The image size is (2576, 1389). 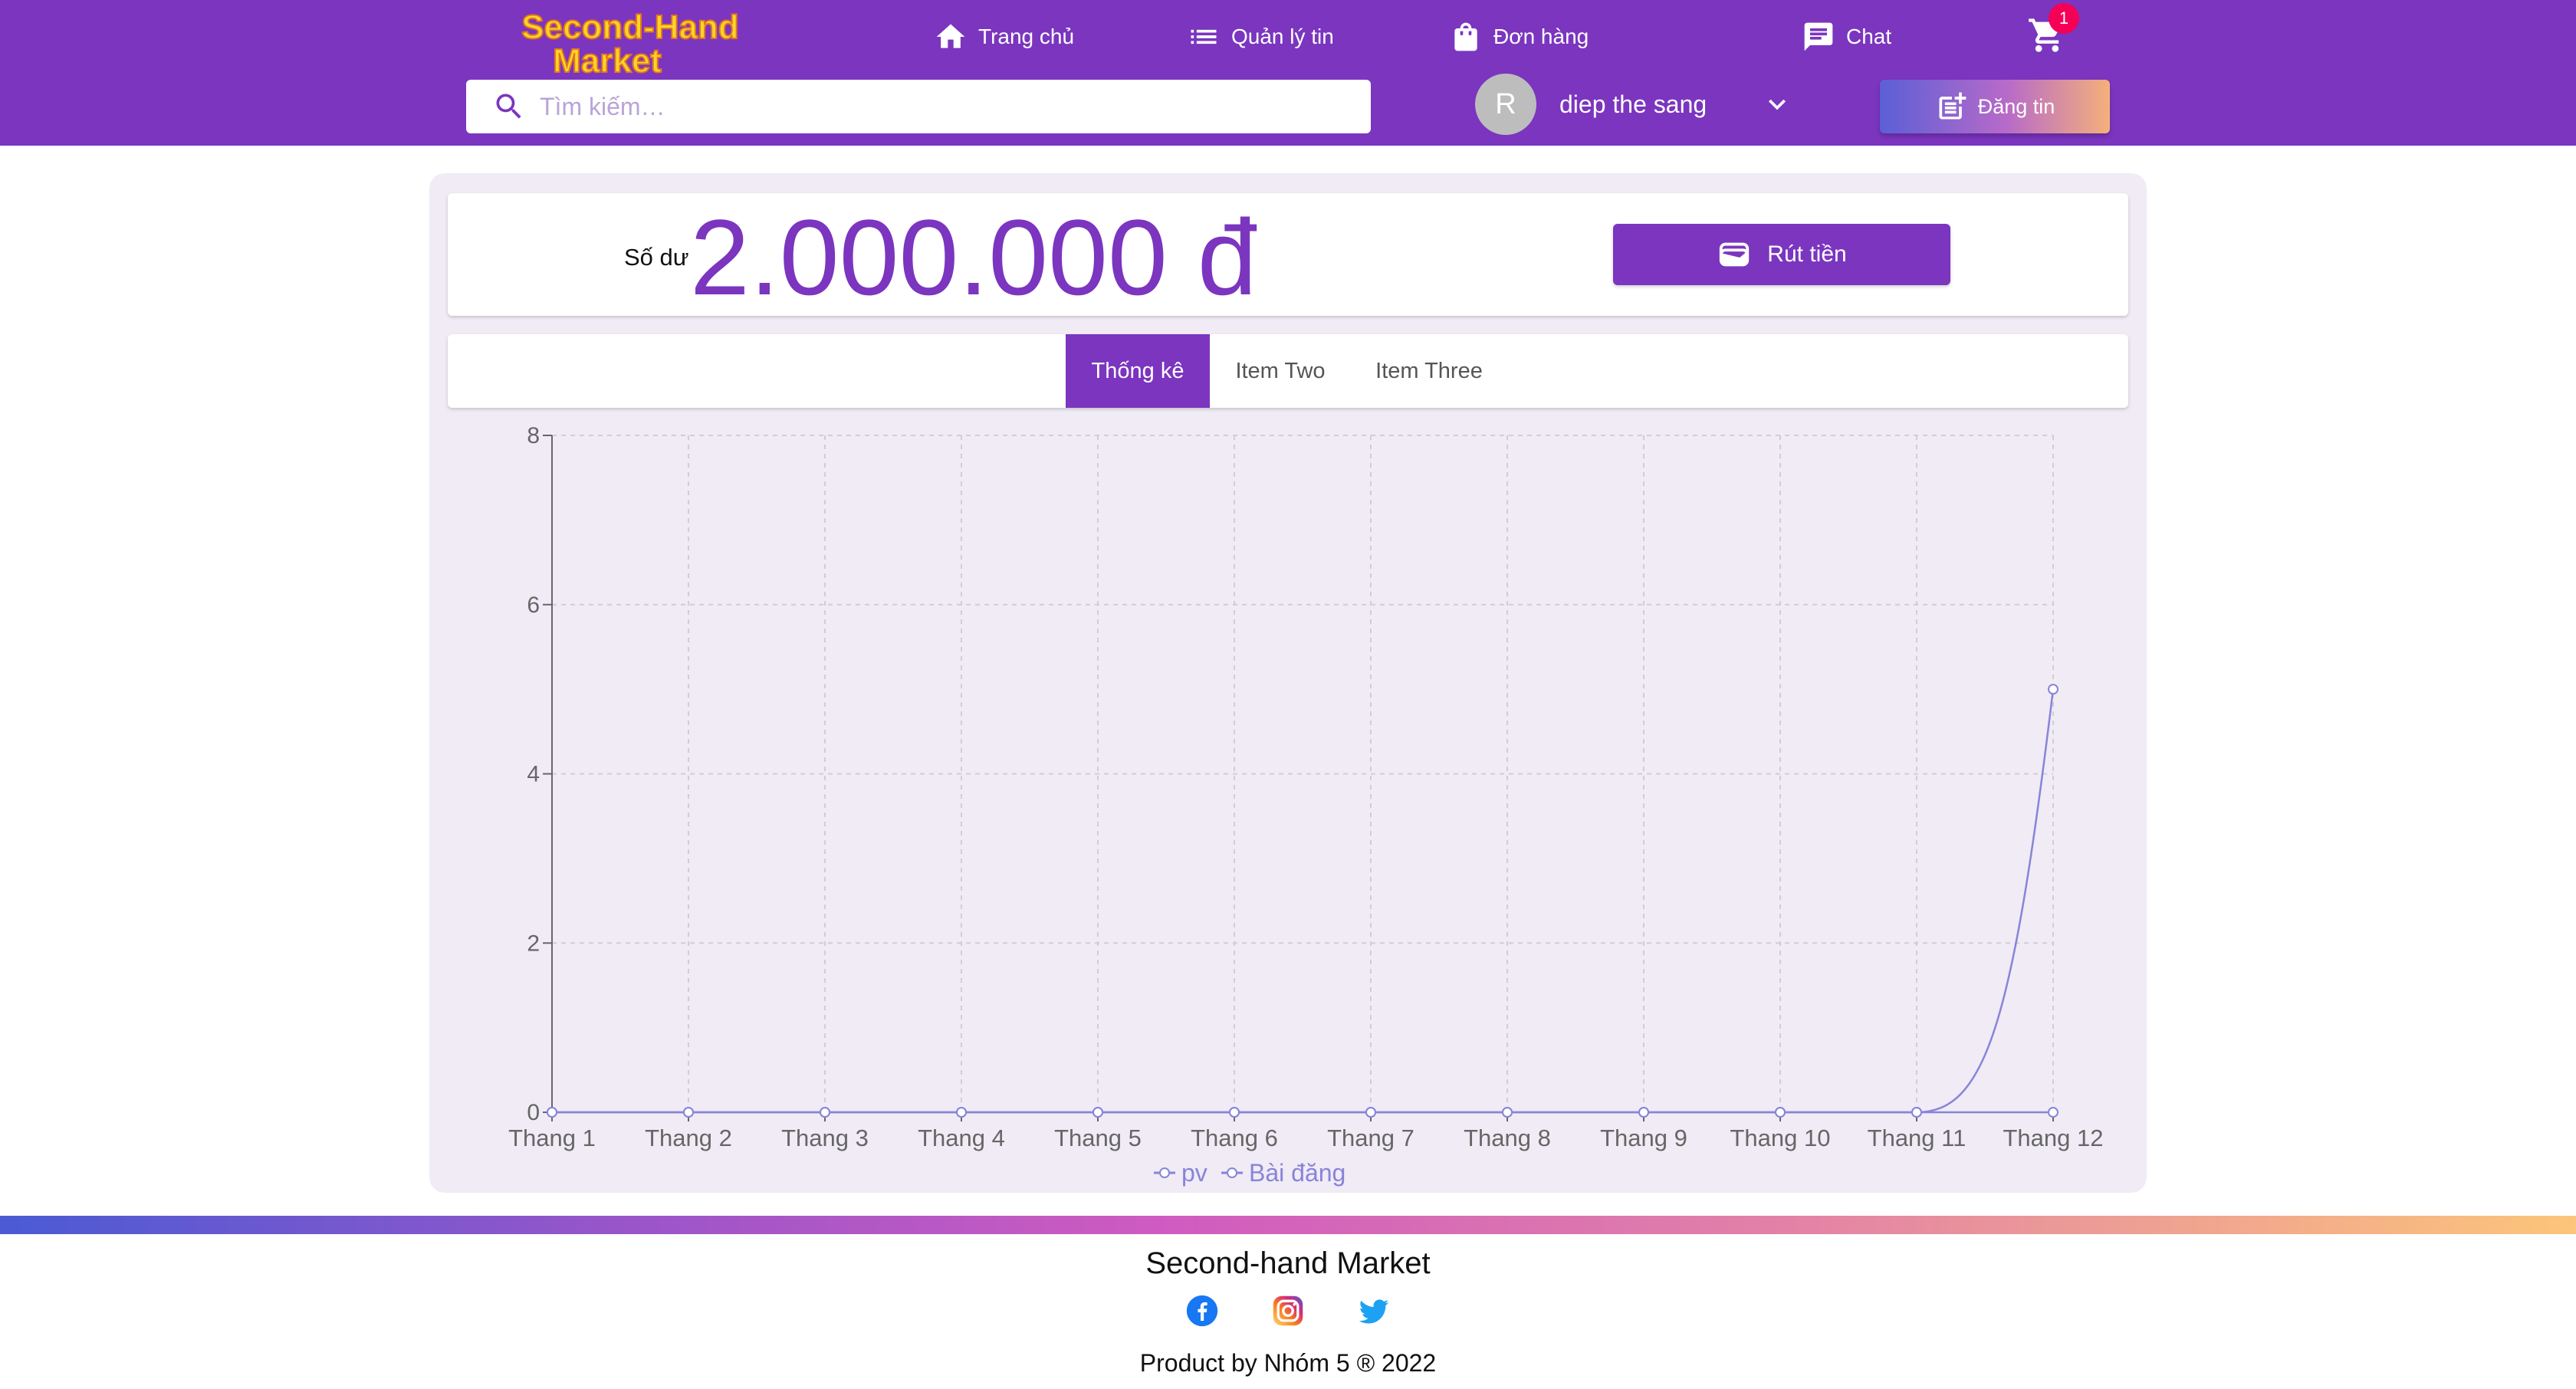 What do you see at coordinates (657, 257) in the screenshot?
I see `balance-label: Số dư` at bounding box center [657, 257].